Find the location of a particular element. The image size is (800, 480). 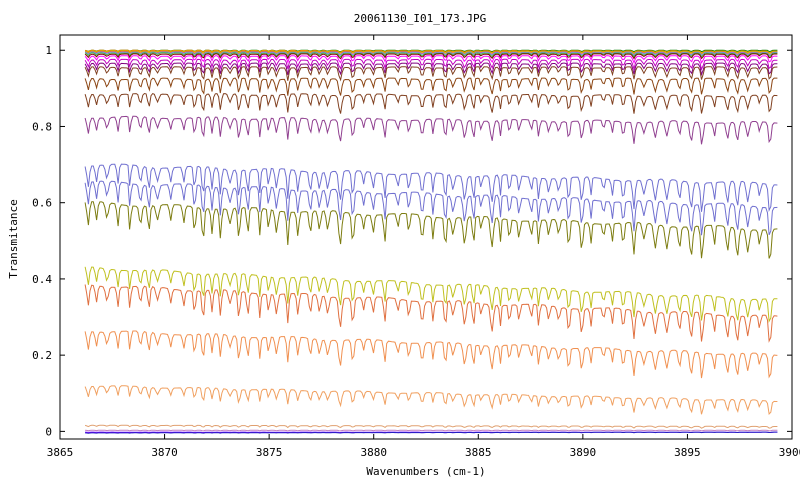

x-tick-label: 3865 is located at coordinates (60, 452).